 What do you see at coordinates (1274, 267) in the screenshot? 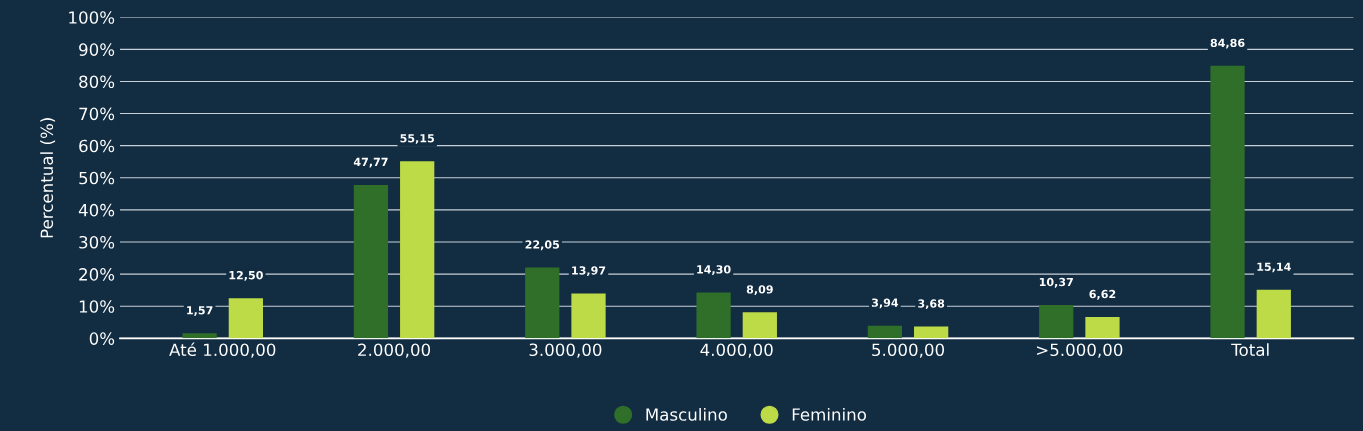
I see `data-label: 15,14` at bounding box center [1274, 267].